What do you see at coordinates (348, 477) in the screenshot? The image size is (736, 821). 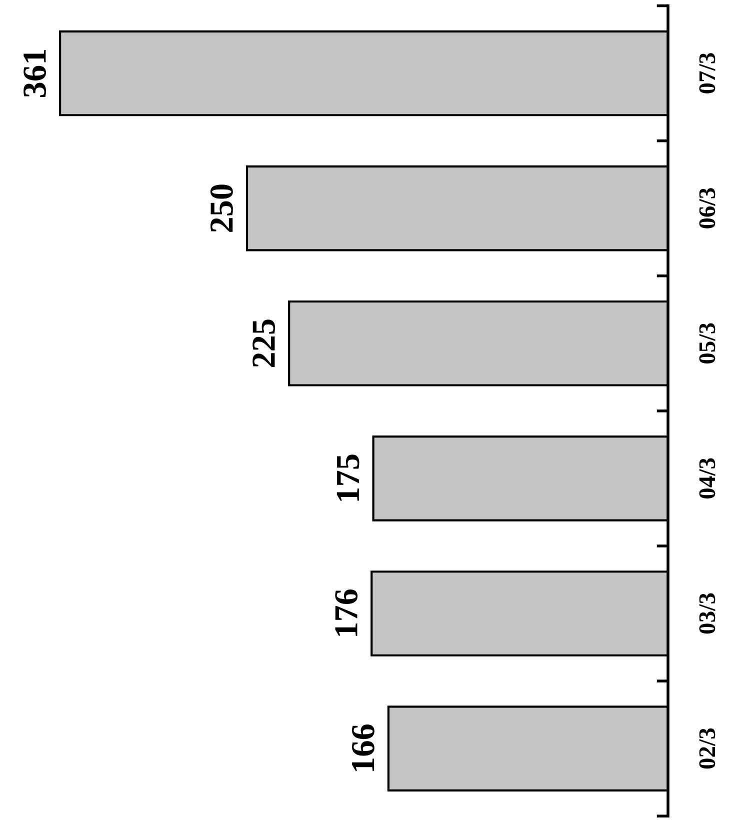 I see `data-label: 175` at bounding box center [348, 477].